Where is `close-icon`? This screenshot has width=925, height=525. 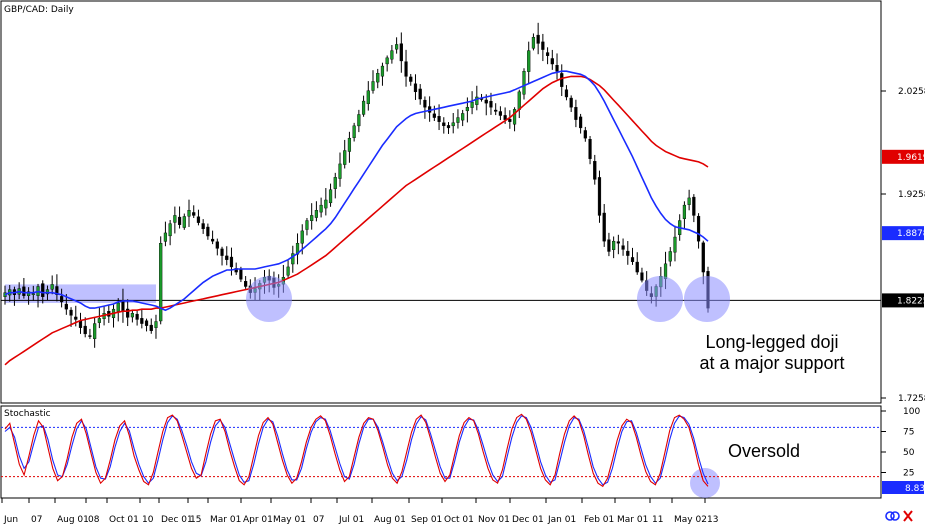 close-icon is located at coordinates (908, 516).